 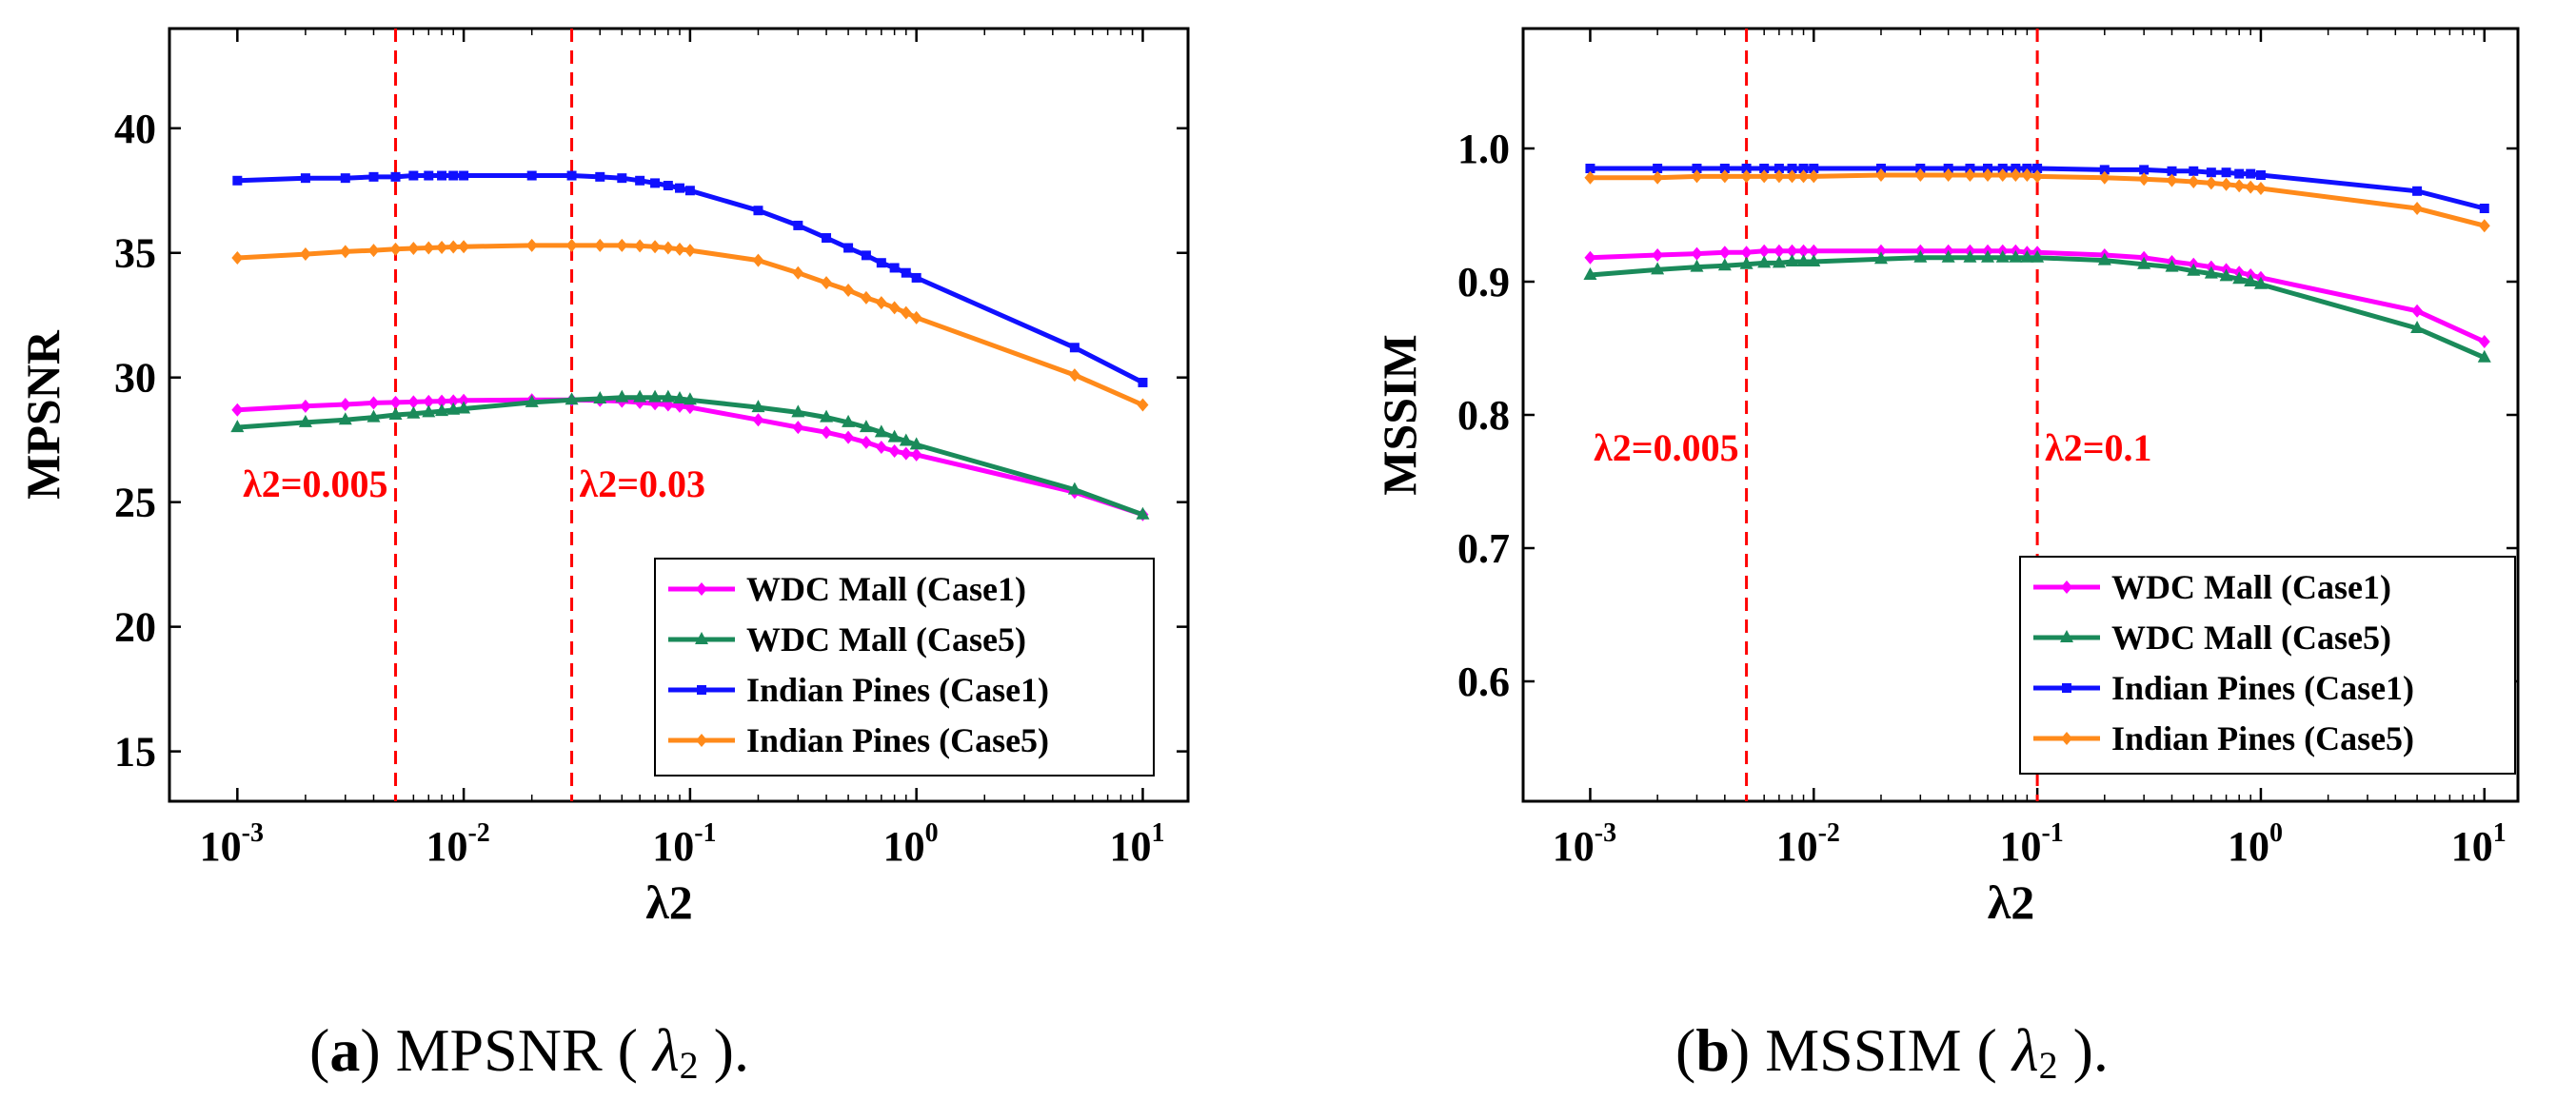 I want to click on y-tick-label: 0.6, so click(x=1483, y=682).